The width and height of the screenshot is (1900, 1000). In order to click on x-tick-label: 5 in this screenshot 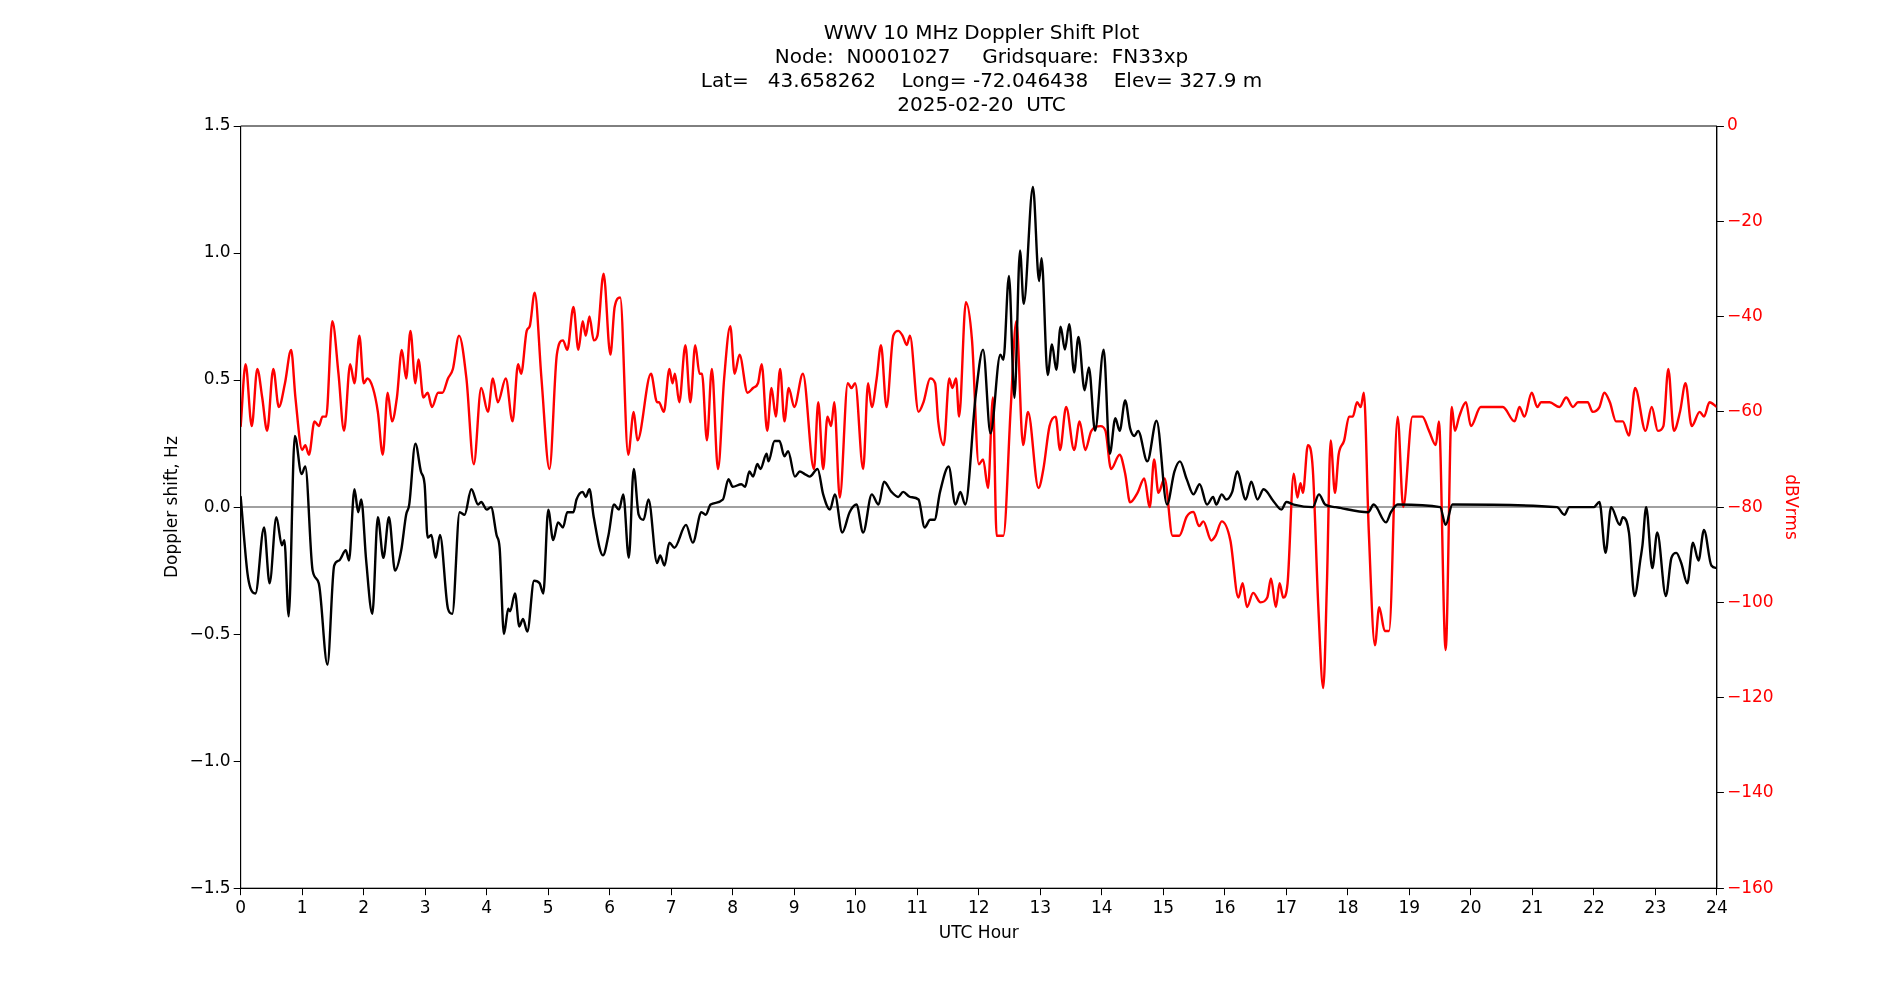, I will do `click(548, 906)`.